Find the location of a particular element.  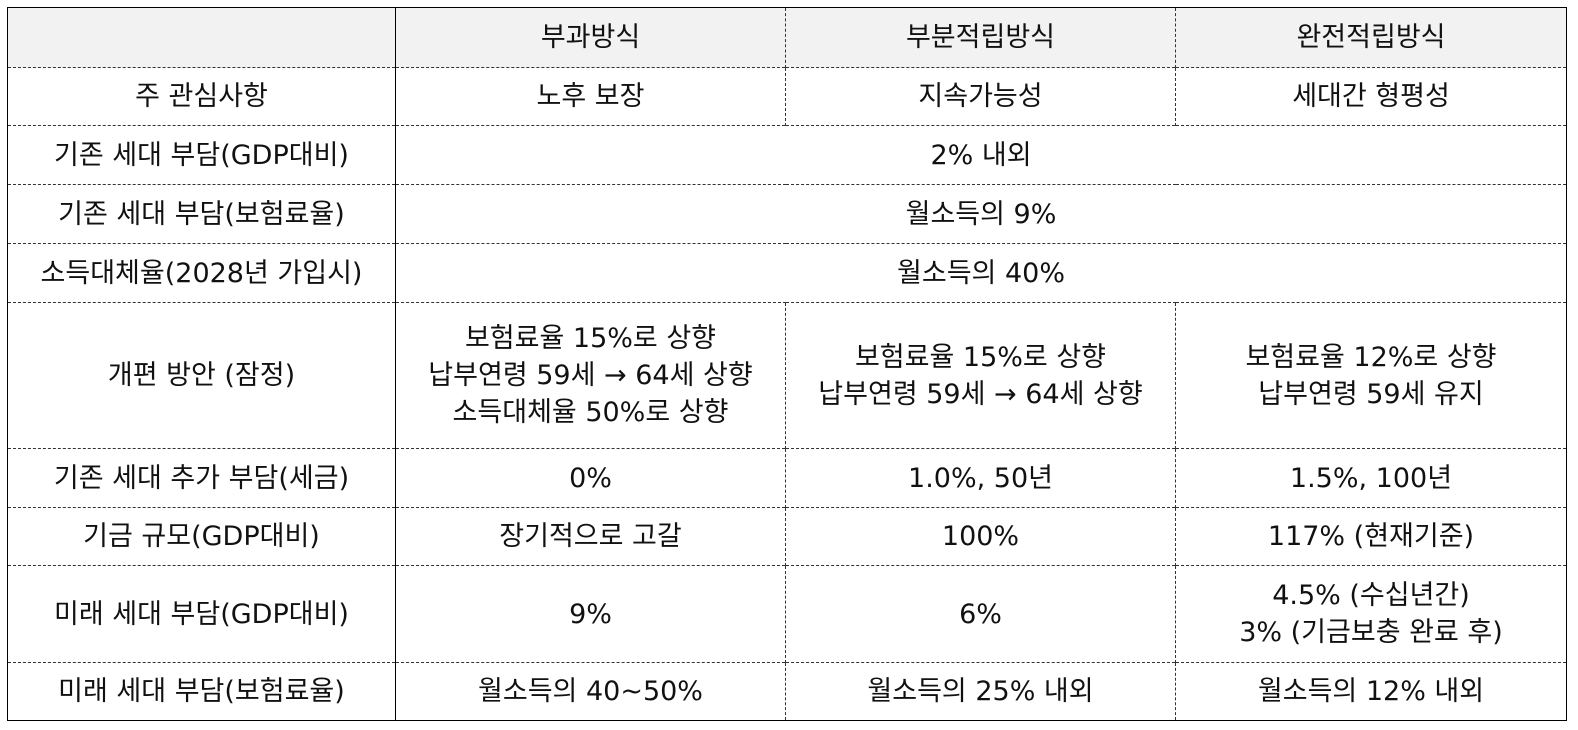

header-full-funding: 완전적립방식 is located at coordinates (1371, 37).